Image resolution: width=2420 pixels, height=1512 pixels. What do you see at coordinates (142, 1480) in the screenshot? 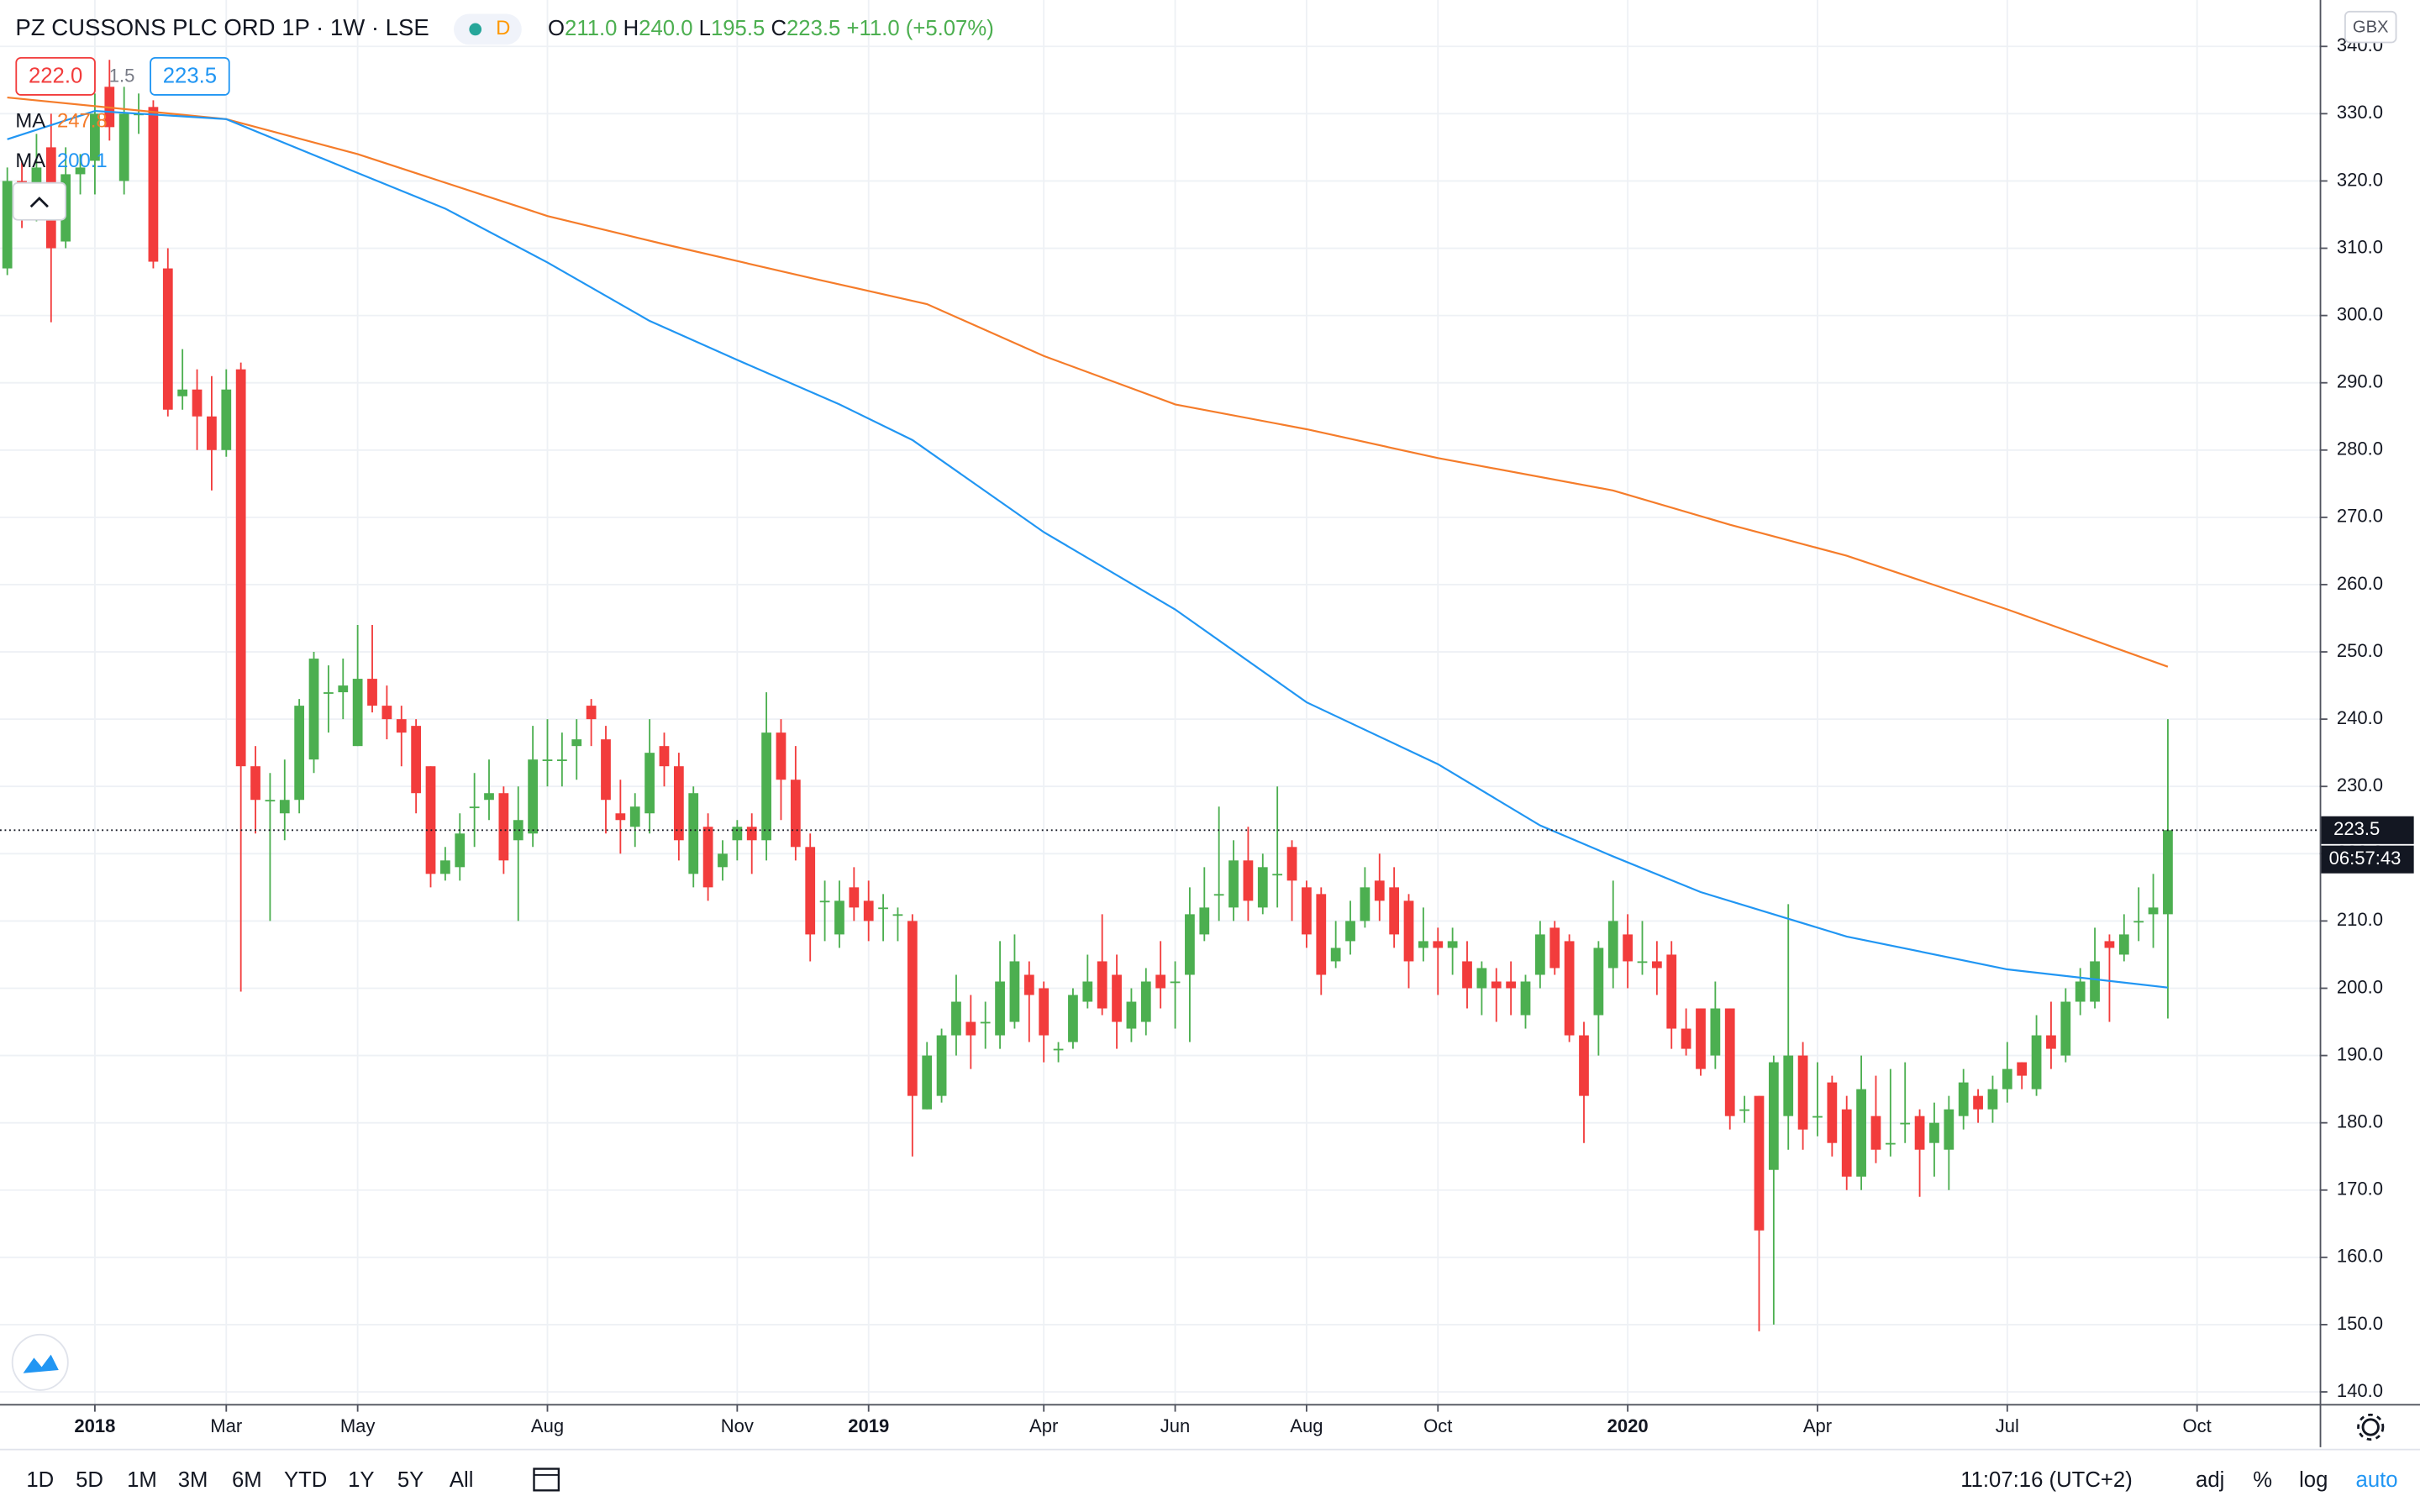
I see `range-button: 1M` at bounding box center [142, 1480].